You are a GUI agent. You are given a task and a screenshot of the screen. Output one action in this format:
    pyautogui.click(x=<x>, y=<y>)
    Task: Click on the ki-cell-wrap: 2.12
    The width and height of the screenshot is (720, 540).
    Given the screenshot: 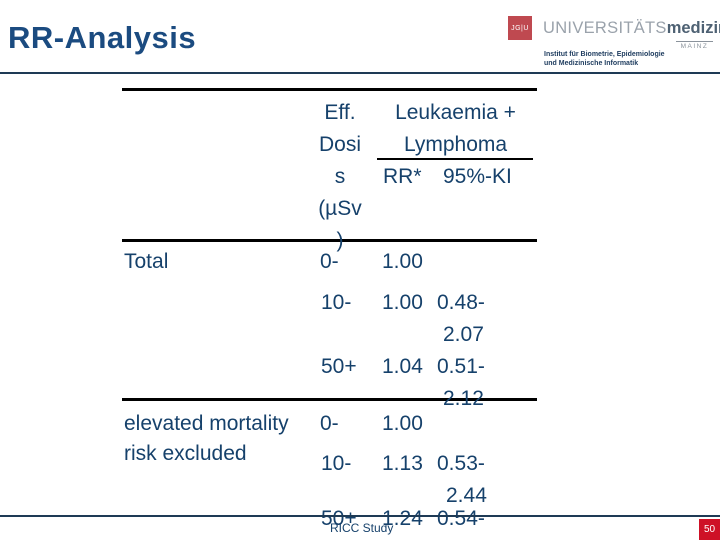 What is the action you would take?
    pyautogui.click(x=463, y=398)
    